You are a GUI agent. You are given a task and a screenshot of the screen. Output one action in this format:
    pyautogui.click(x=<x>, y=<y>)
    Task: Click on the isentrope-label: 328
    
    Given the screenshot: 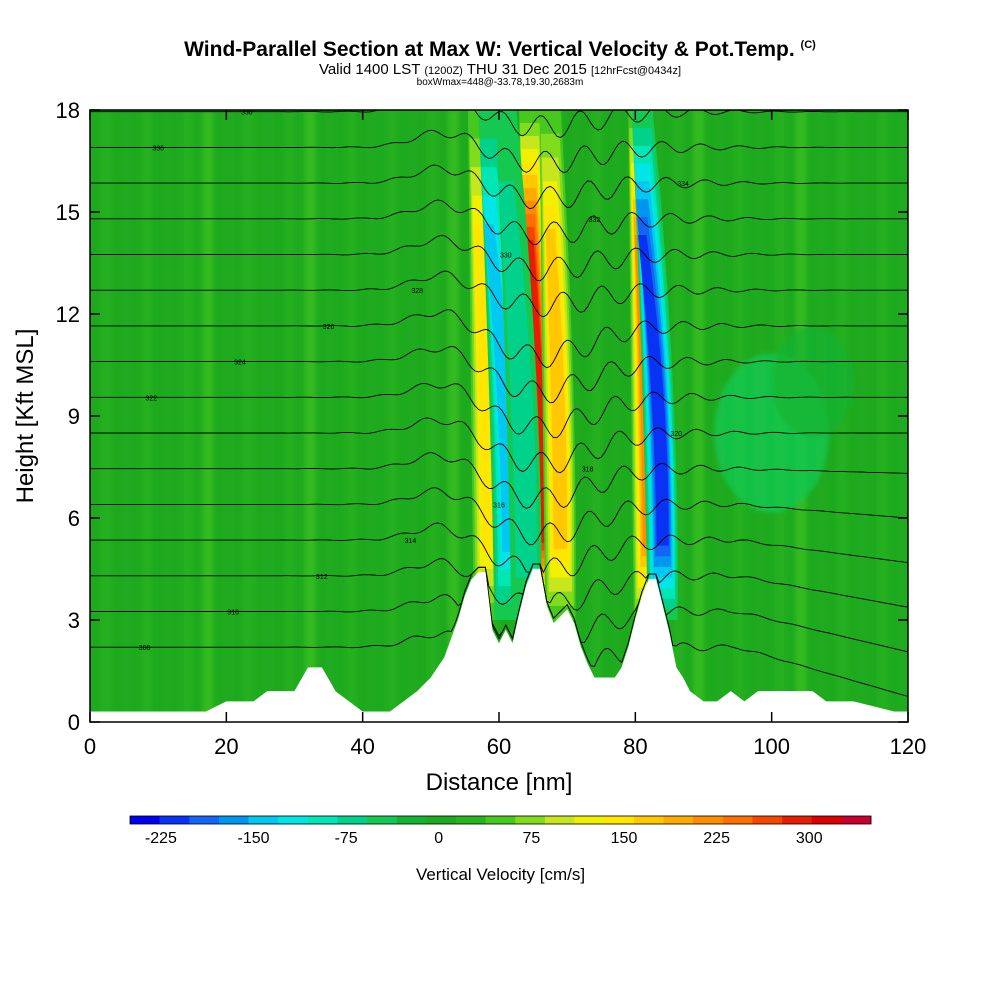 What is the action you would take?
    pyautogui.click(x=417, y=291)
    